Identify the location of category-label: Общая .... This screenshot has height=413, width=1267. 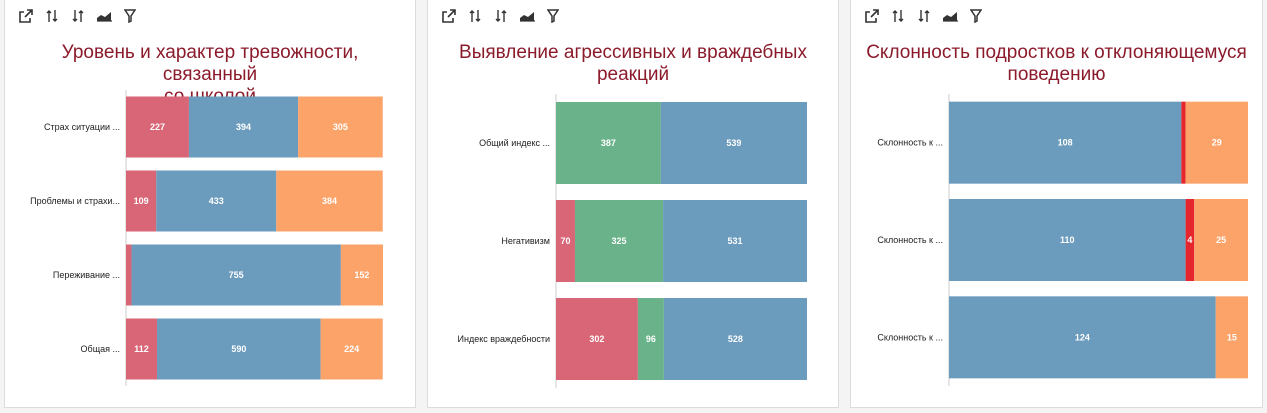
(100, 349).